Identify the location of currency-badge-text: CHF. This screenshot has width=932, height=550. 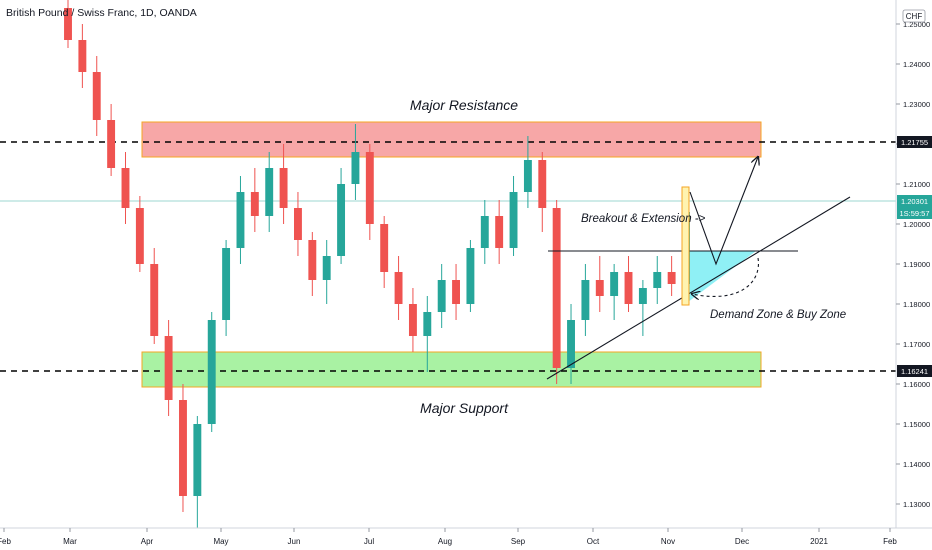
(914, 16).